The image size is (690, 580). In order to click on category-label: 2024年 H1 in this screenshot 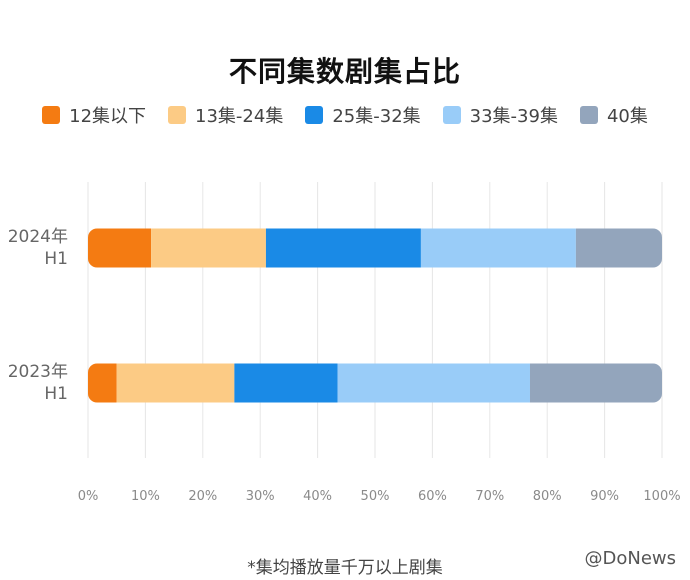, I will do `click(38, 248)`.